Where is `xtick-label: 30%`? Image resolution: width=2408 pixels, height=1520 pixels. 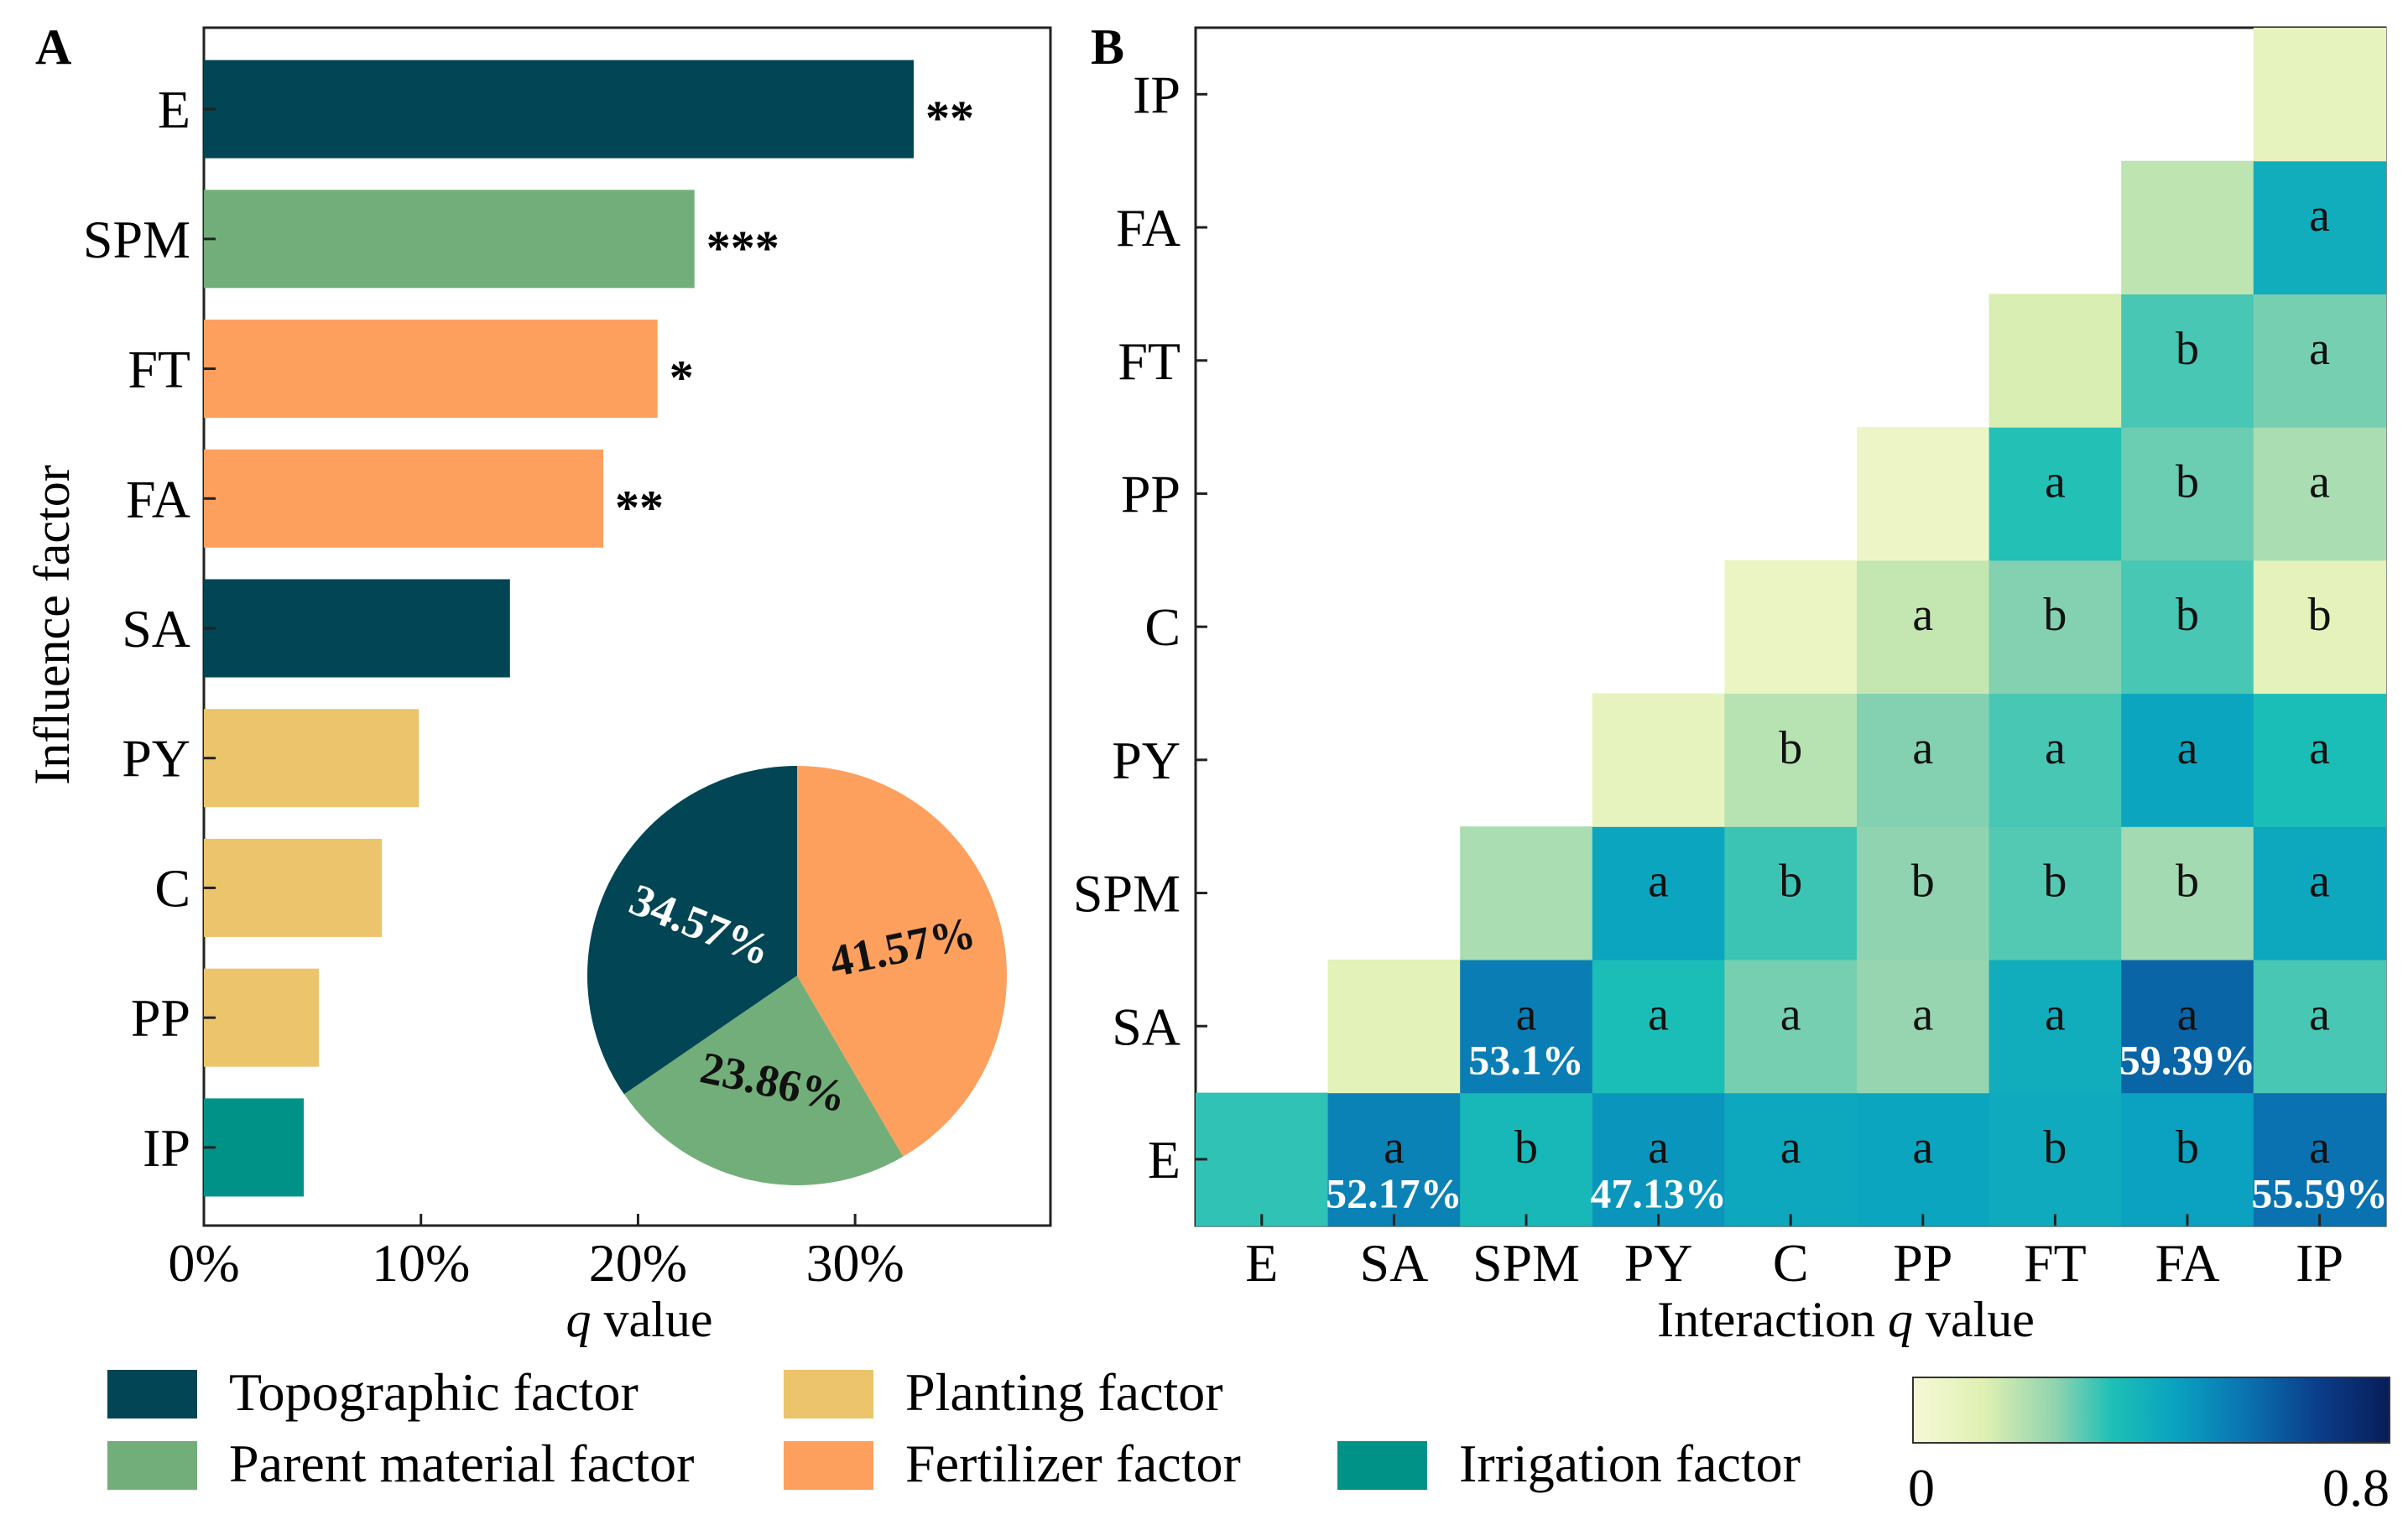 xtick-label: 30% is located at coordinates (854, 1263).